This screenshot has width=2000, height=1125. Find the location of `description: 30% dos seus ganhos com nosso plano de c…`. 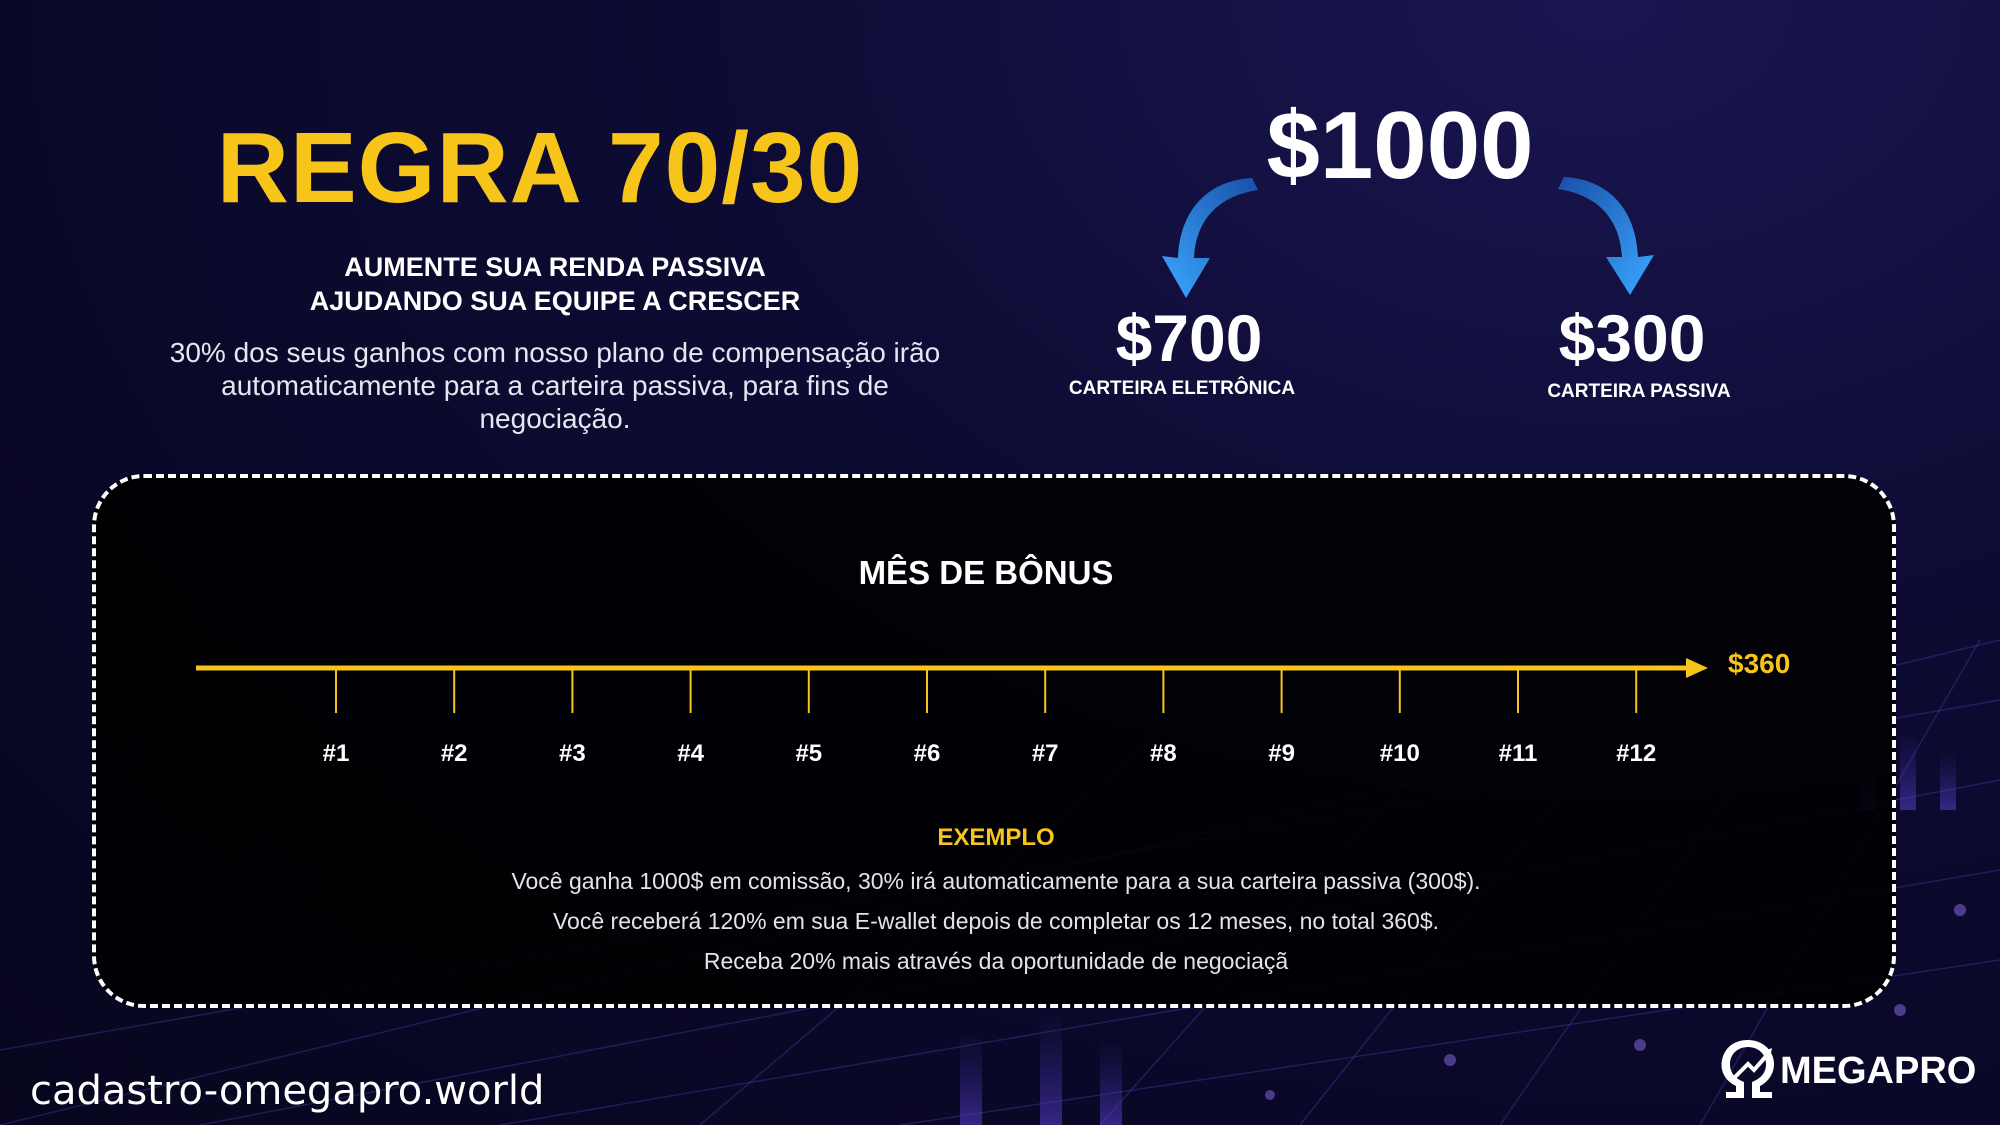

description: 30% dos seus ganhos com nosso plano de c… is located at coordinates (555, 385).